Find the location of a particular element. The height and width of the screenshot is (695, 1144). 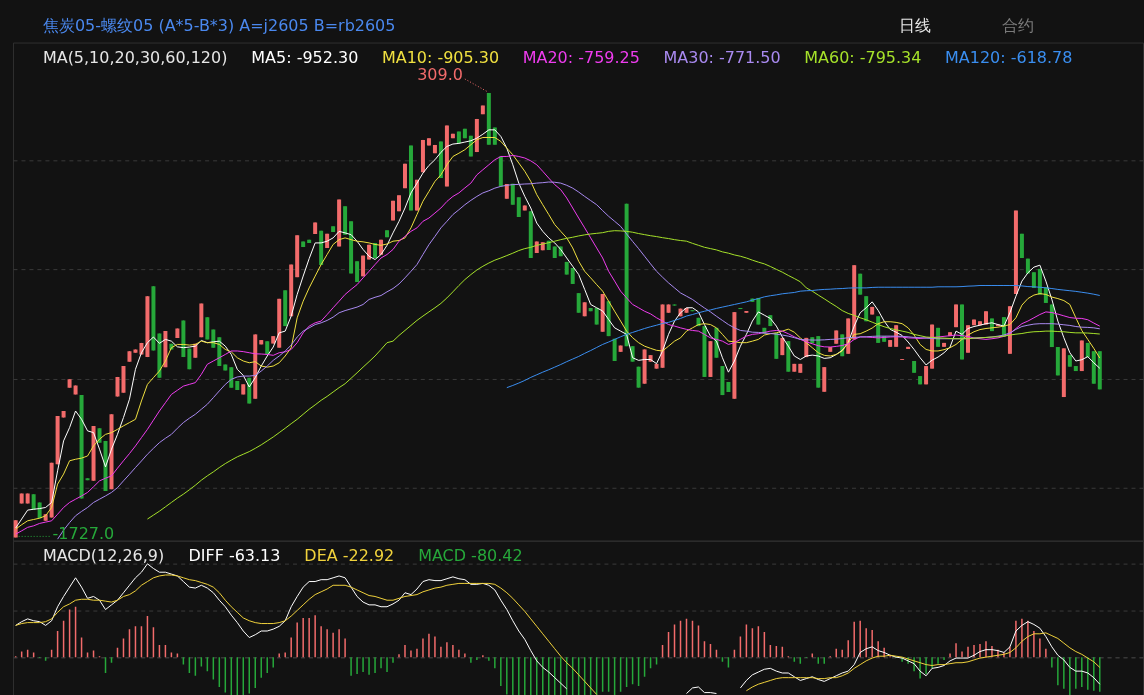

chart-title: 焦炭05-螺纹05 (A*5-B*3) A=j2605 B=rb2605 is located at coordinates (219, 25).